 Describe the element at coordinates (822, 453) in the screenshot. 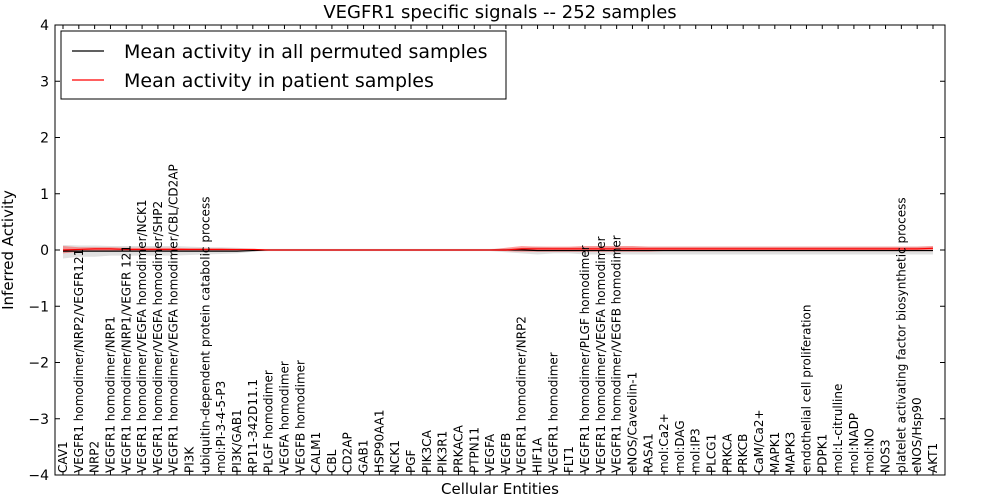

I see `x-tick-label: PDPK1` at that location.